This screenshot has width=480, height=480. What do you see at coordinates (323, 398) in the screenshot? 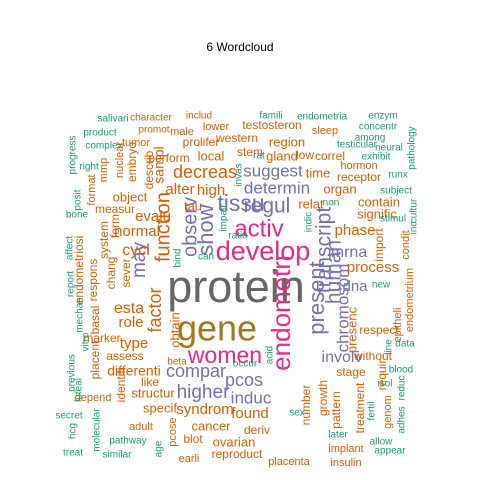
I see `word-growth: growth` at bounding box center [323, 398].